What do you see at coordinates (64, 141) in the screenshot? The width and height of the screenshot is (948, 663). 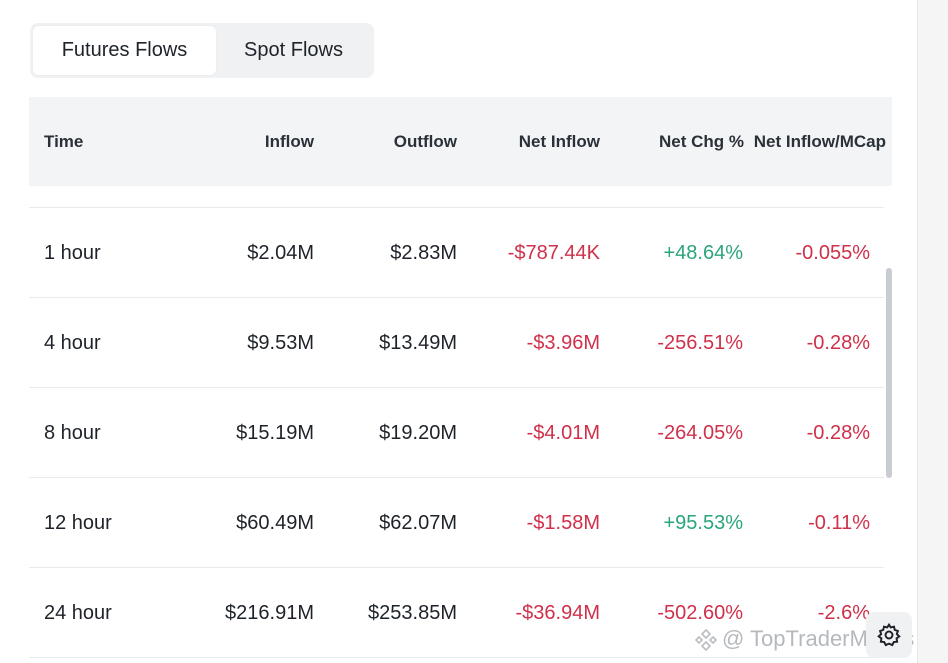 I see `column-header-time: Time` at bounding box center [64, 141].